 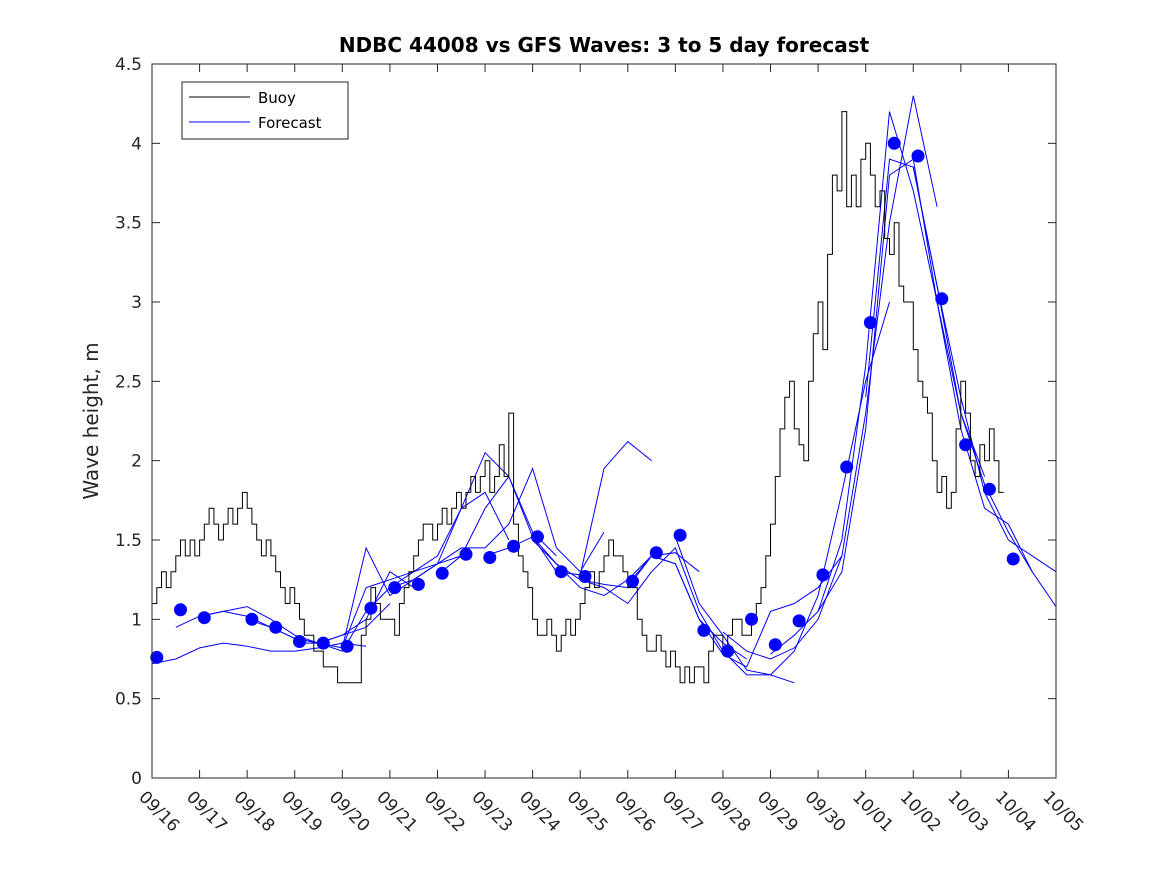 What do you see at coordinates (91, 420) in the screenshot?
I see `y-axis-label: Wave height, m` at bounding box center [91, 420].